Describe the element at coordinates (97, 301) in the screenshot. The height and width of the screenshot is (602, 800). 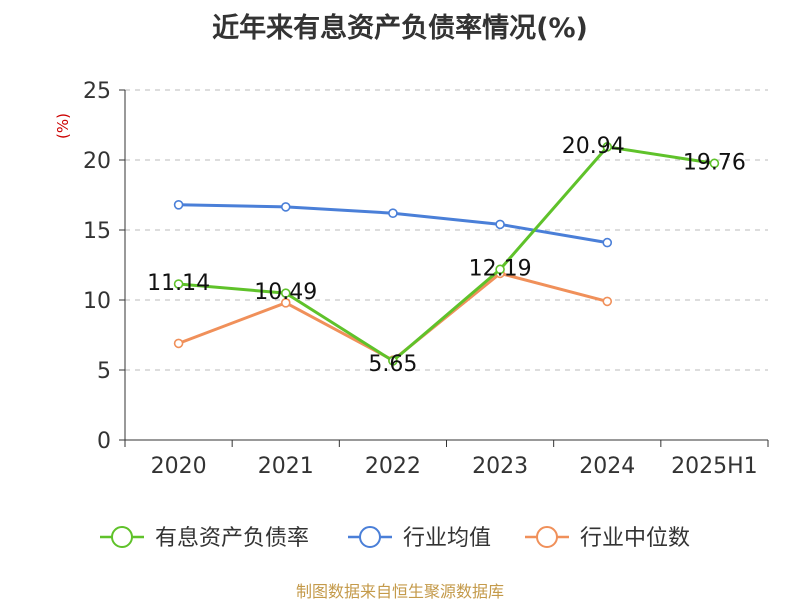
I see `y-tick-label: 10` at that location.